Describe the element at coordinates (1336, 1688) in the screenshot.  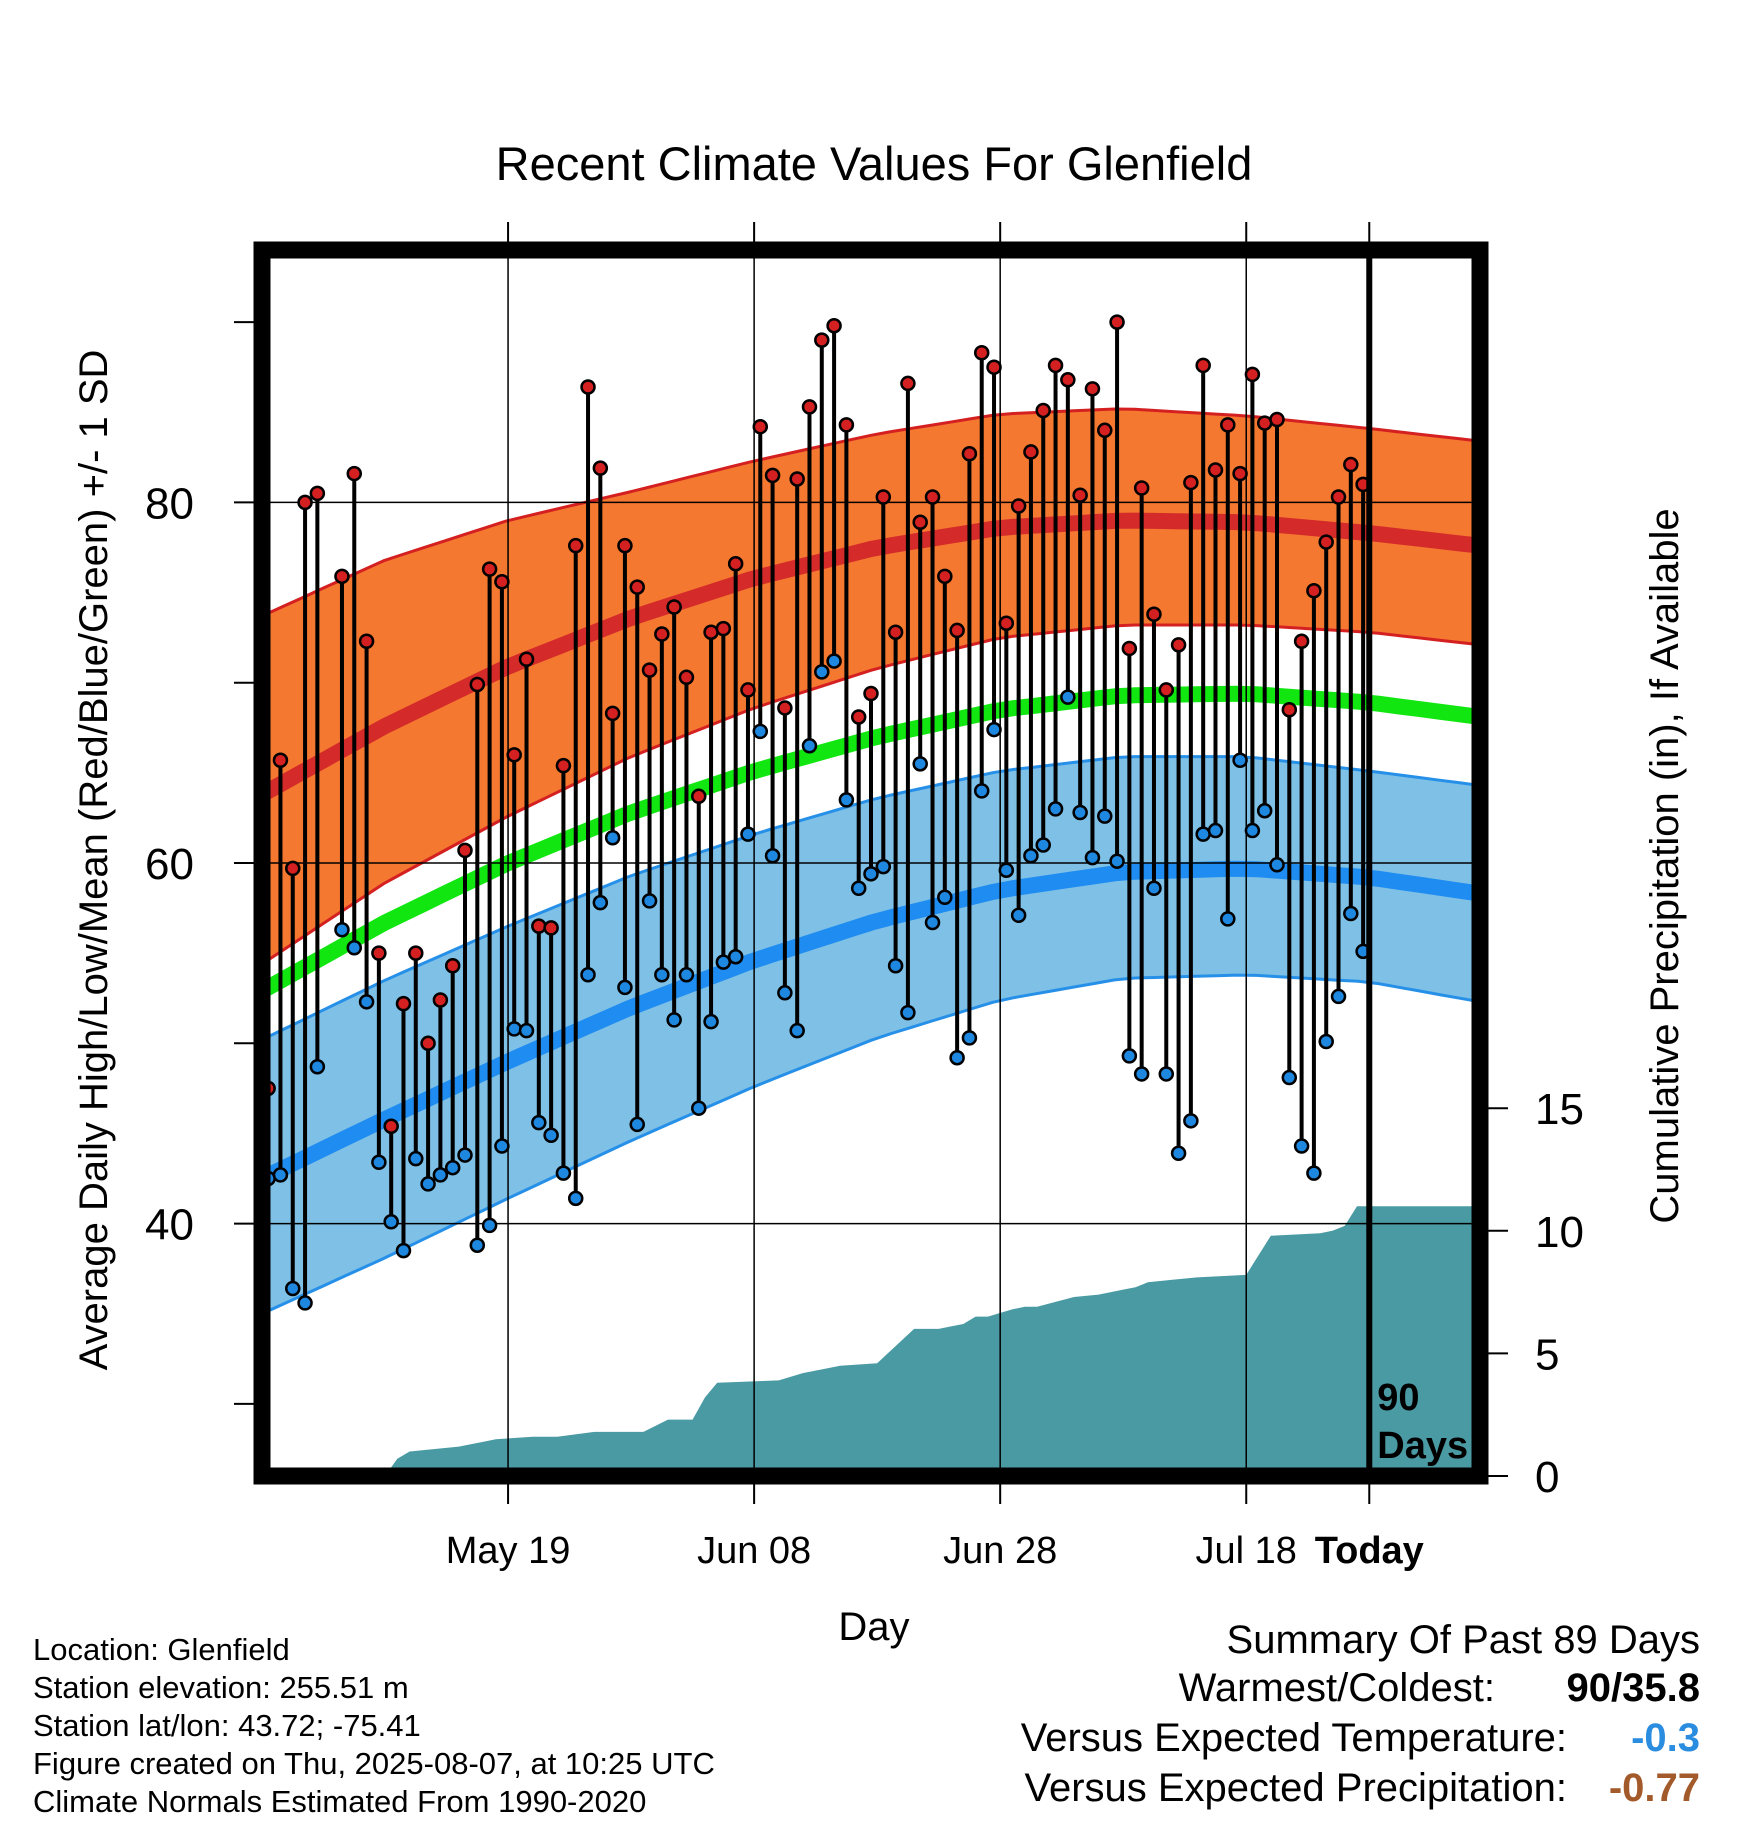
I see `summary-warm-cold-label: Warmest/Coldest:` at that location.